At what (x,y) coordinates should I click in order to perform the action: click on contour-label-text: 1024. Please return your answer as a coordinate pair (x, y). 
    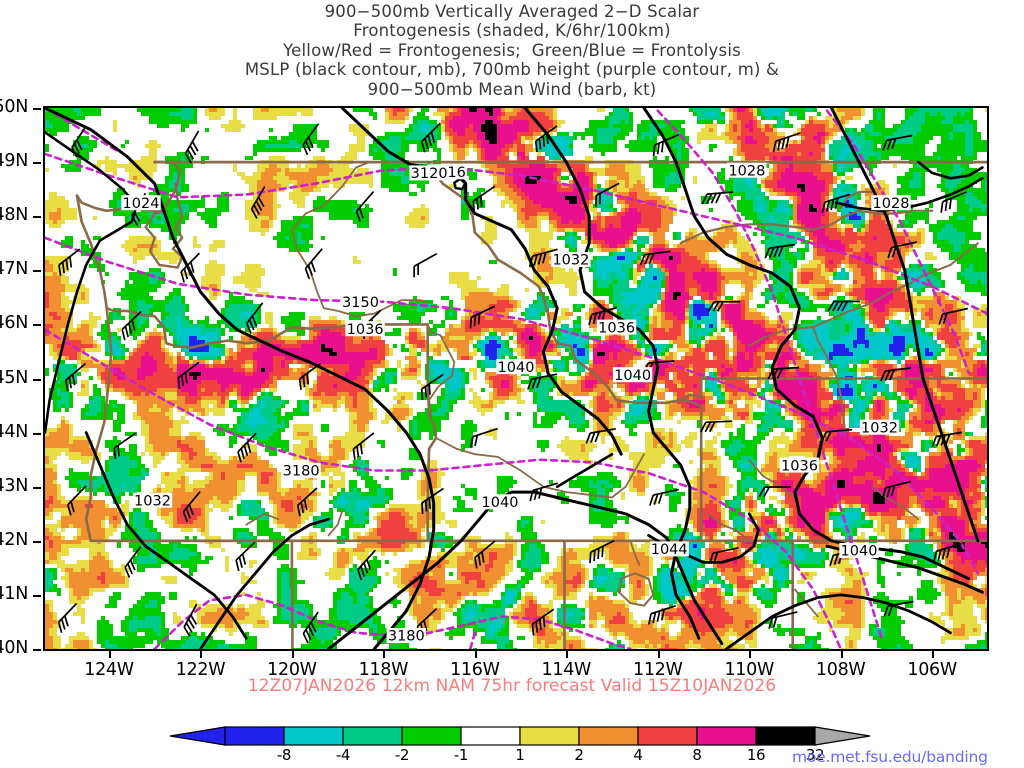
    Looking at the image, I should click on (141, 204).